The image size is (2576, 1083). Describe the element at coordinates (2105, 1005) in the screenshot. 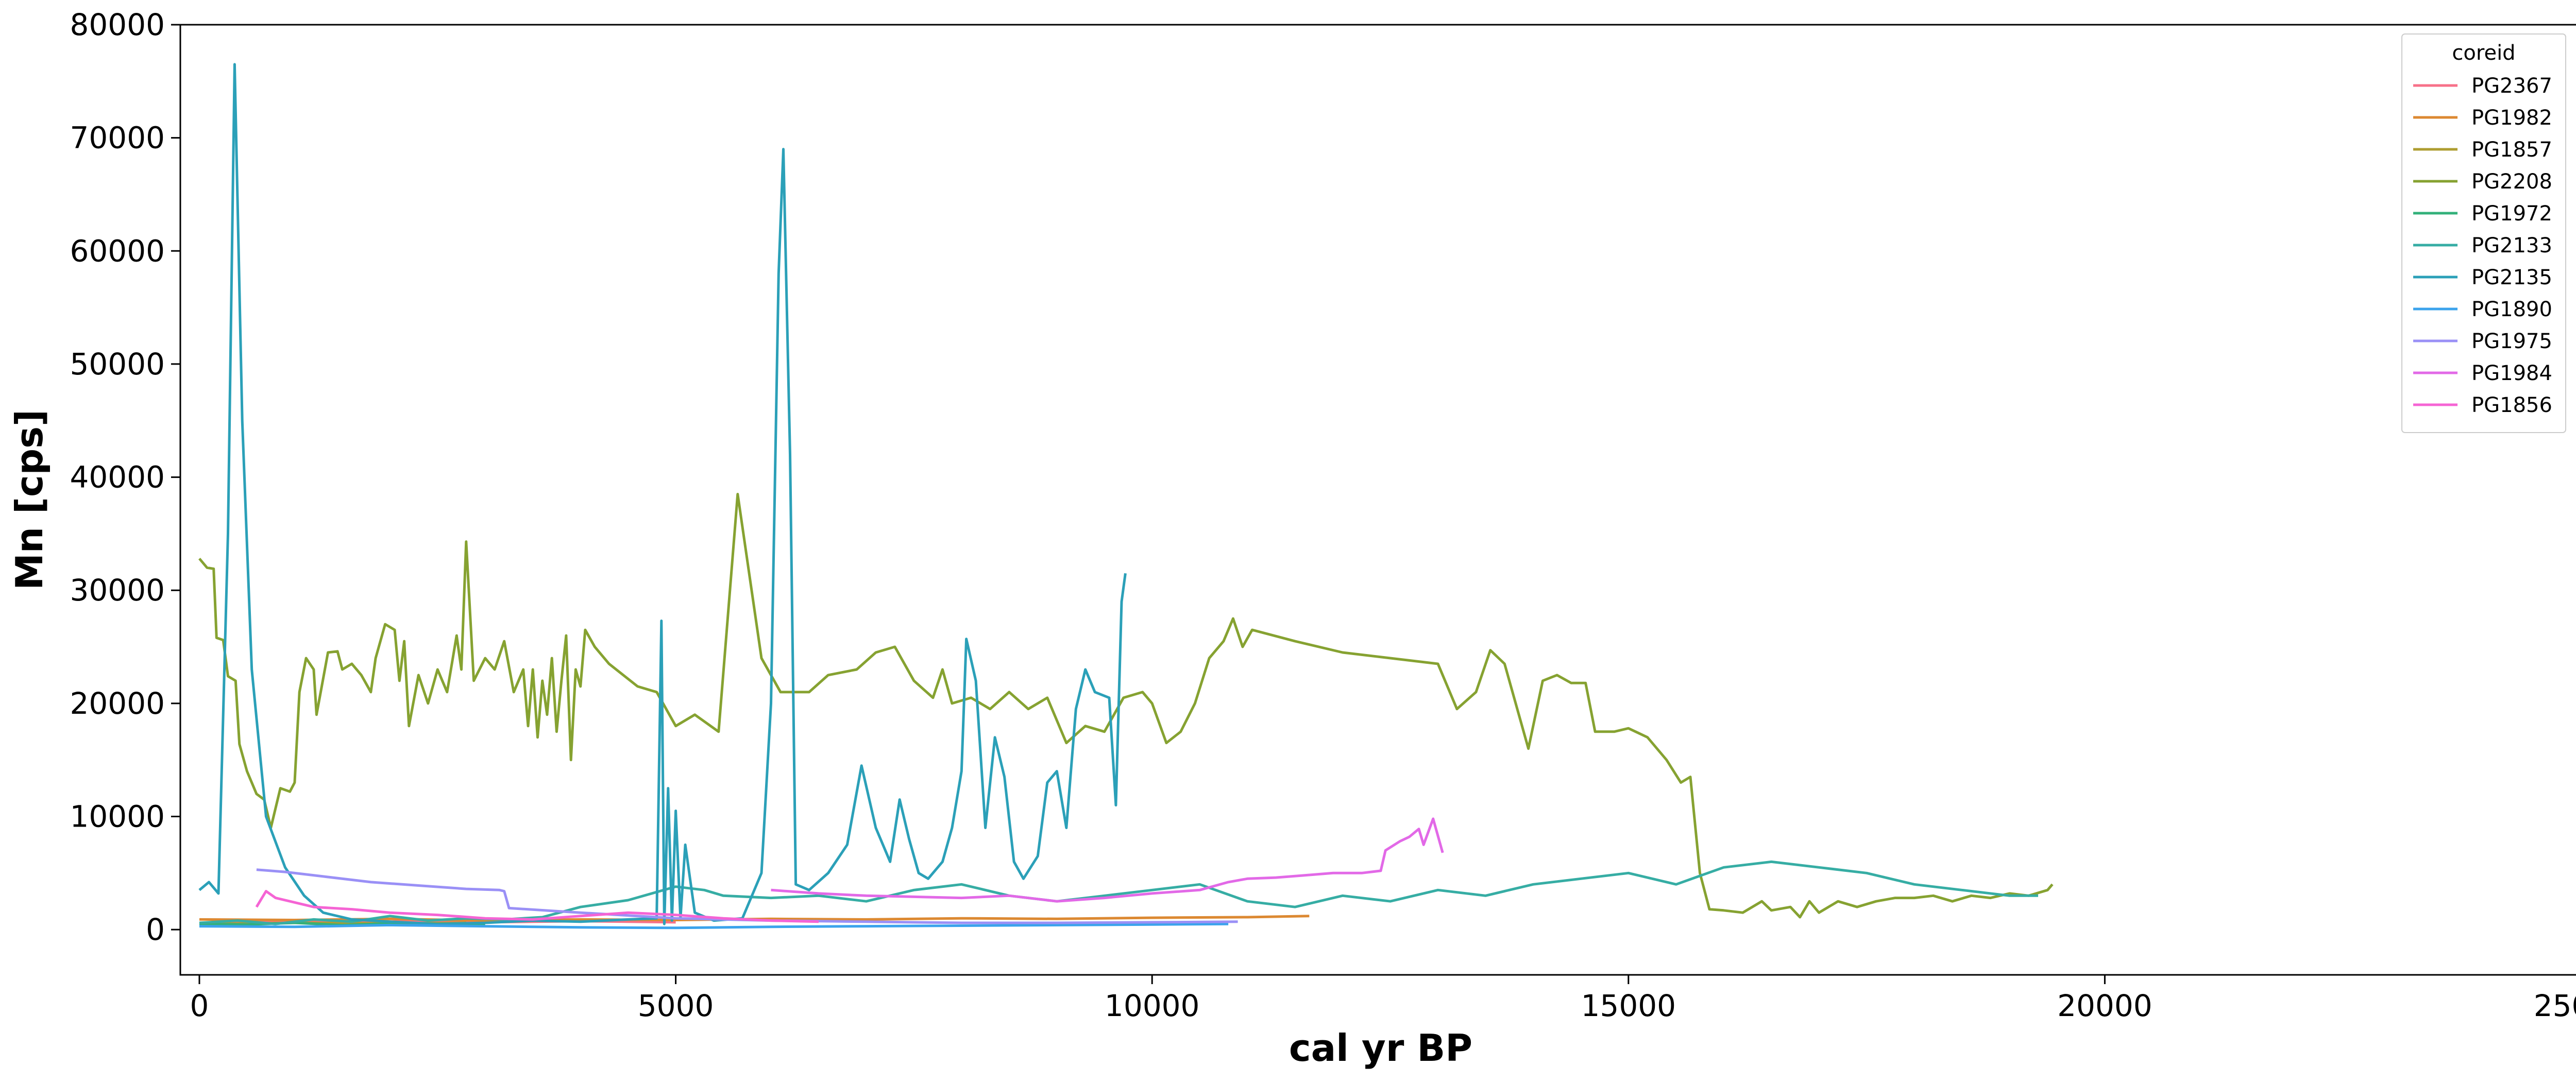

I see `x-tick-label: 20000` at that location.